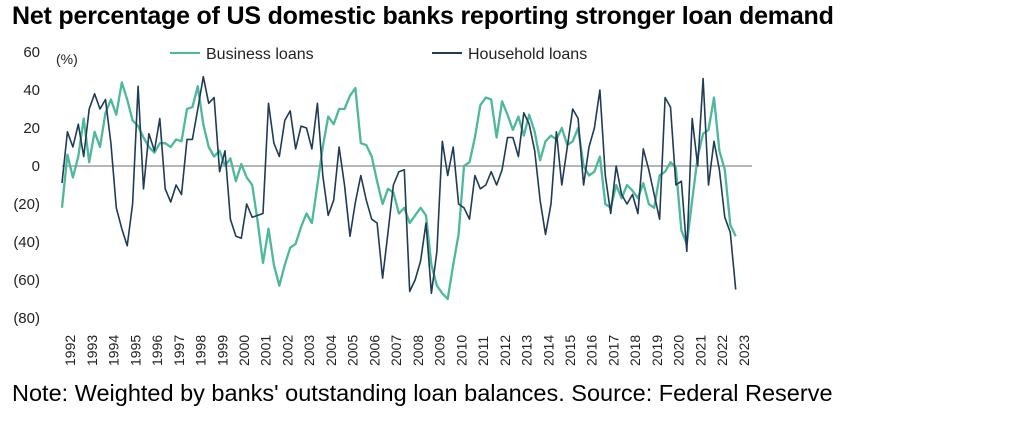 Image resolution: width=1015 pixels, height=421 pixels. What do you see at coordinates (353, 350) in the screenshot?
I see `x-tick-label: 2005` at bounding box center [353, 350].